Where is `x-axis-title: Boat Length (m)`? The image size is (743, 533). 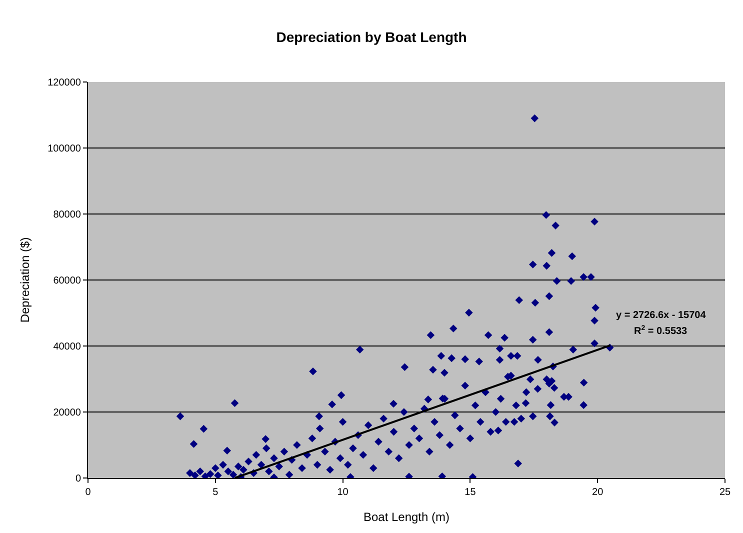
x-axis-title: Boat Length (m) is located at coordinates (406, 517).